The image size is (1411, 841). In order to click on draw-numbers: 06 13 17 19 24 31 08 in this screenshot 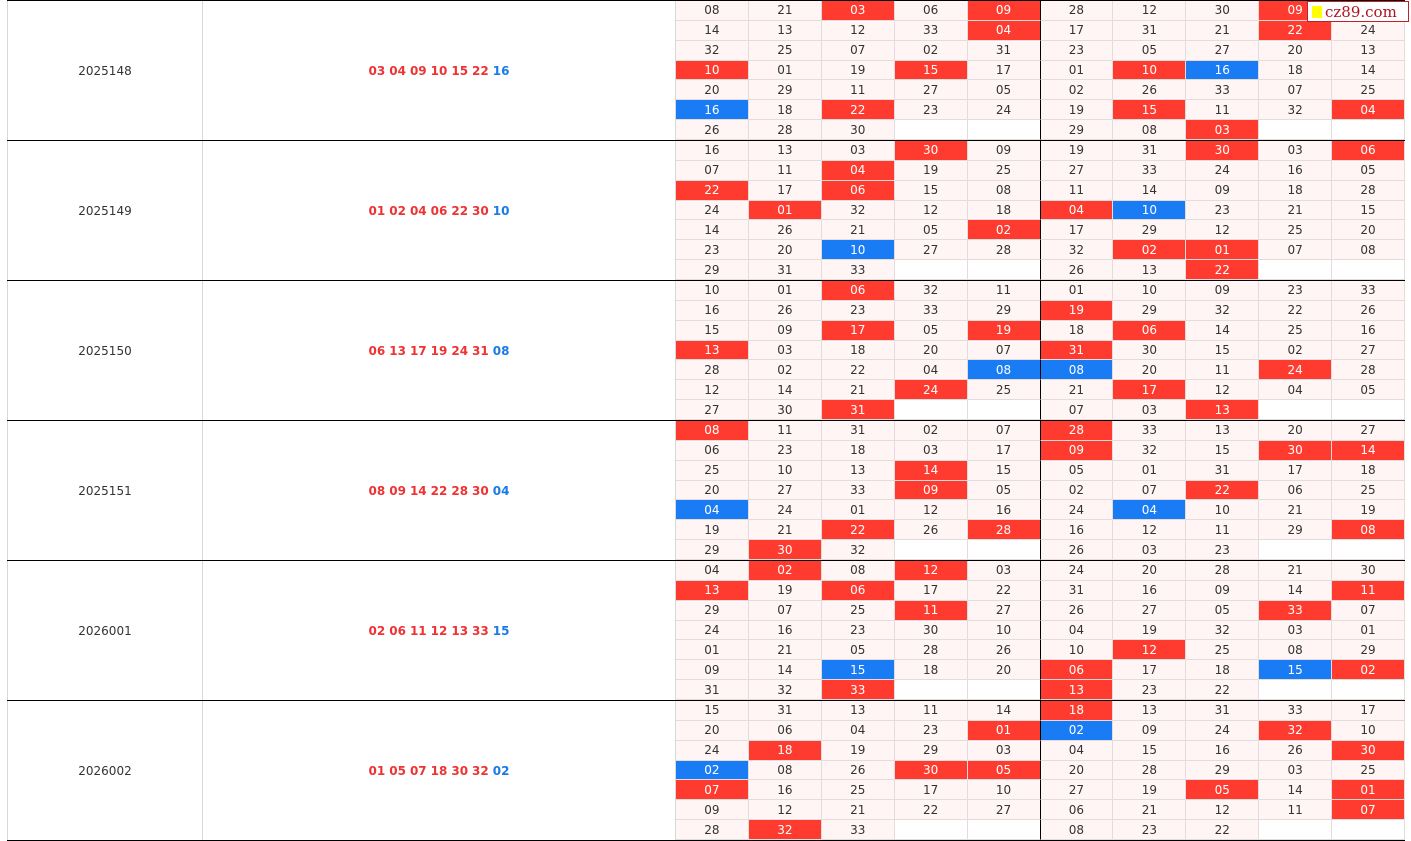, I will do `click(439, 350)`.